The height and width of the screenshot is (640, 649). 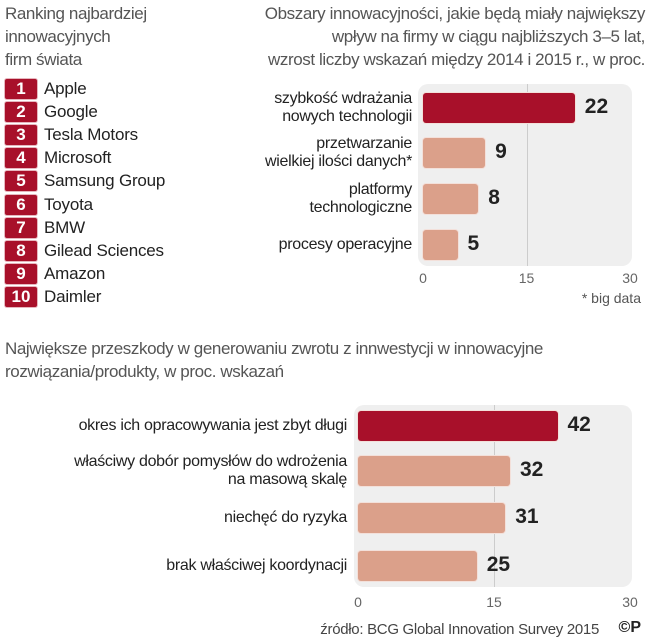 I want to click on ranking-item: 4 Microsoft, so click(x=58, y=158).